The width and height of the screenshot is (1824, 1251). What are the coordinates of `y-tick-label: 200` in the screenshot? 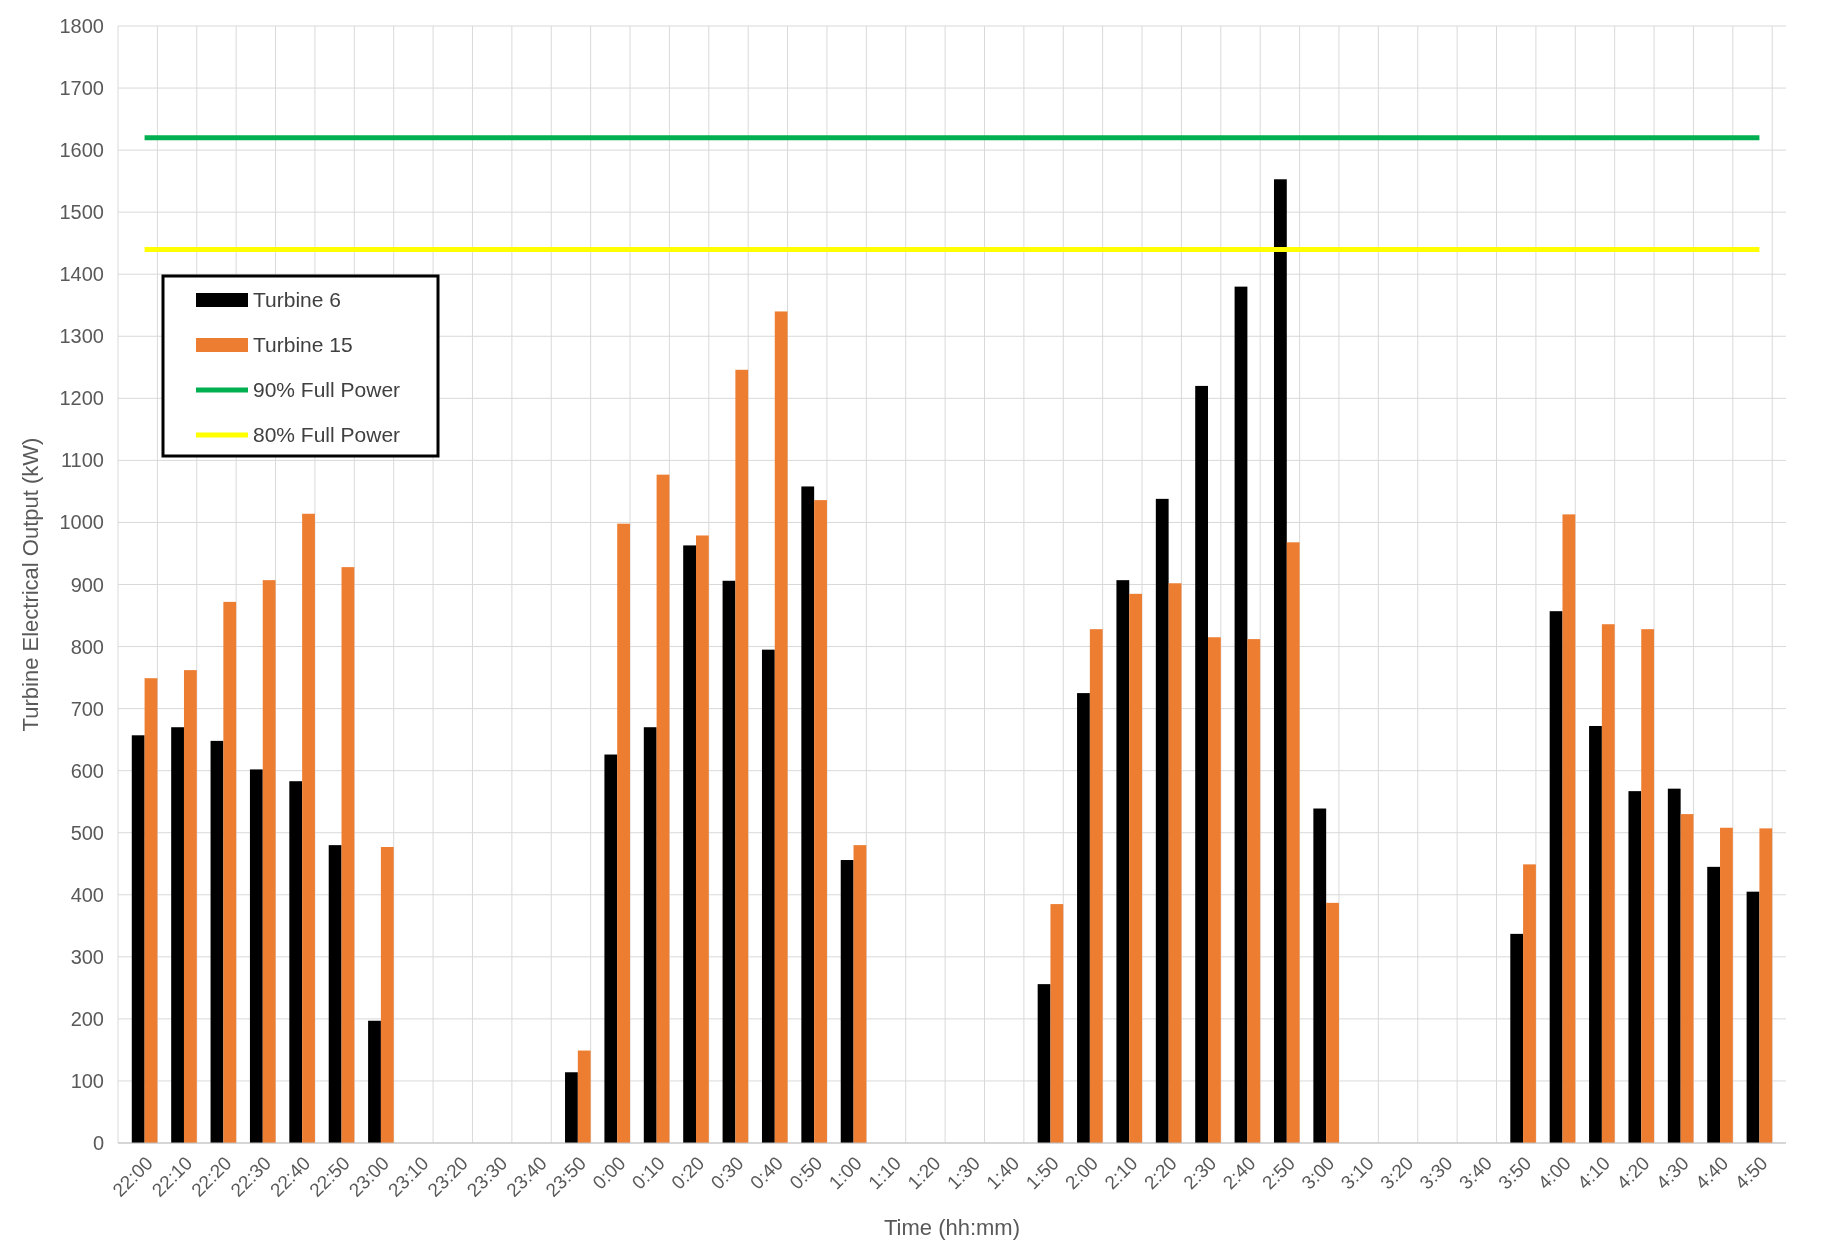 It's located at (87, 1018).